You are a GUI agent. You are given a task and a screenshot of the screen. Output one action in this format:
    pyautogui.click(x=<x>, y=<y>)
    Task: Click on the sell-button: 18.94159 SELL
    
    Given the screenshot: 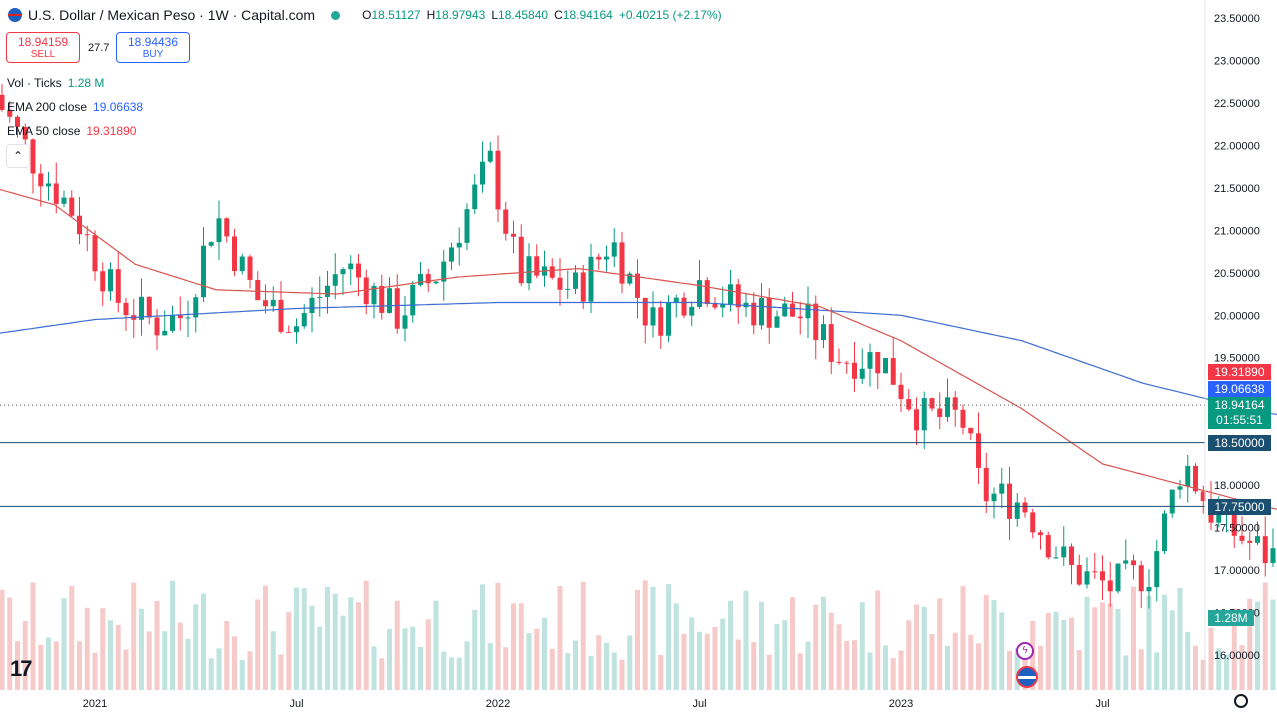 What is the action you would take?
    pyautogui.click(x=43, y=47)
    